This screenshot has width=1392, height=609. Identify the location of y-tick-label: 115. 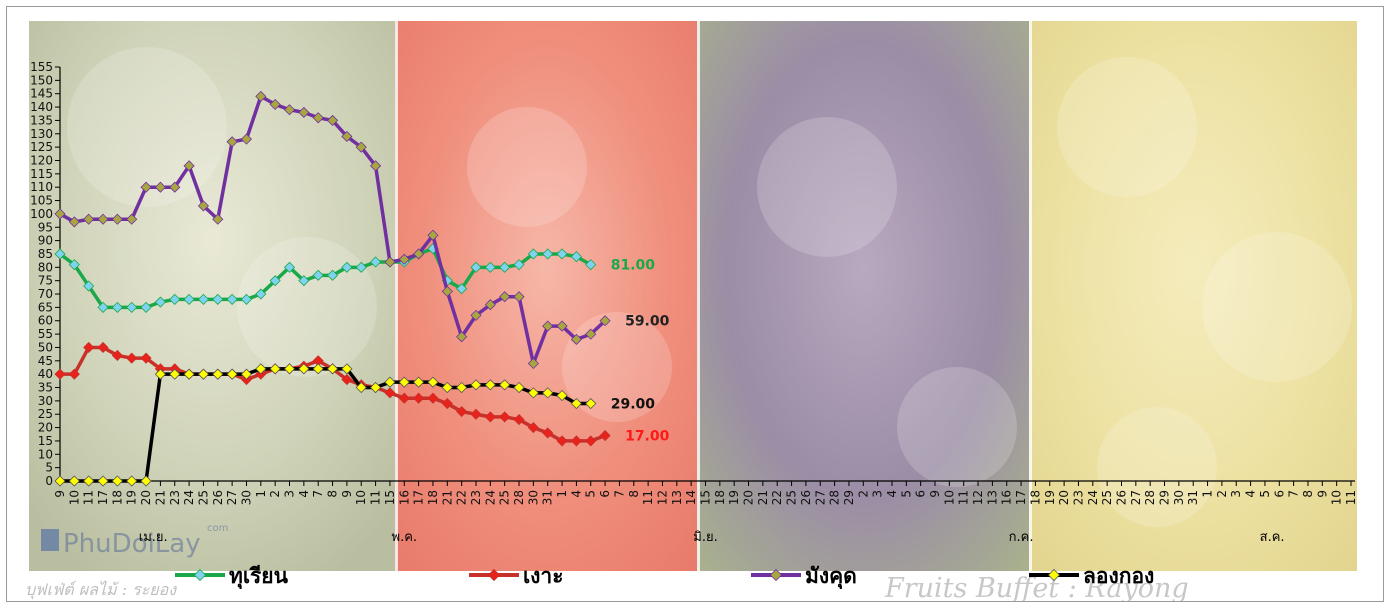
(41, 174).